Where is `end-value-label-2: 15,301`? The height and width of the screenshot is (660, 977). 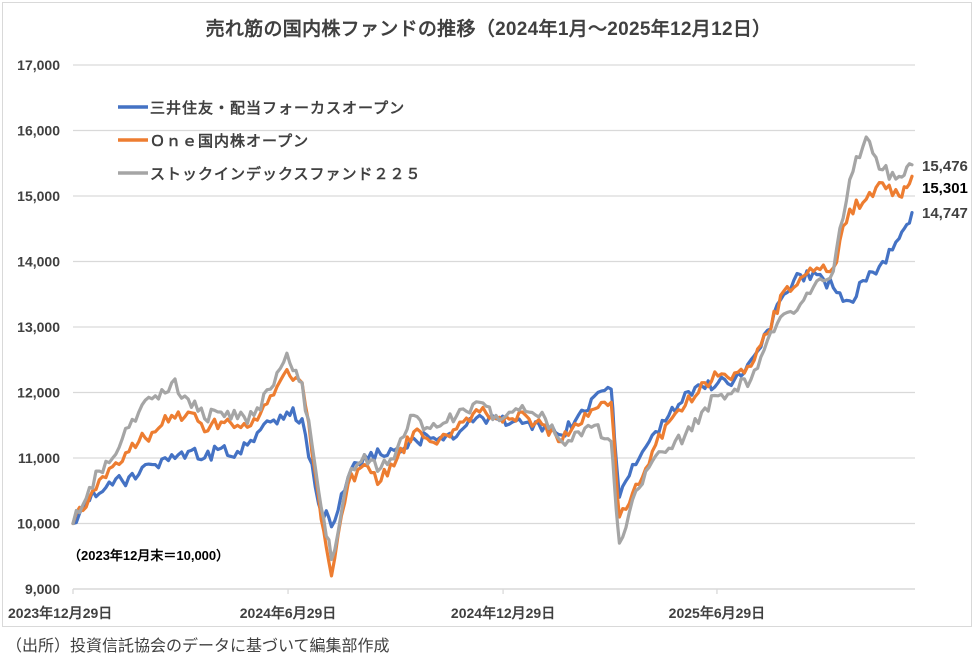 end-value-label-2: 15,301 is located at coordinates (945, 188).